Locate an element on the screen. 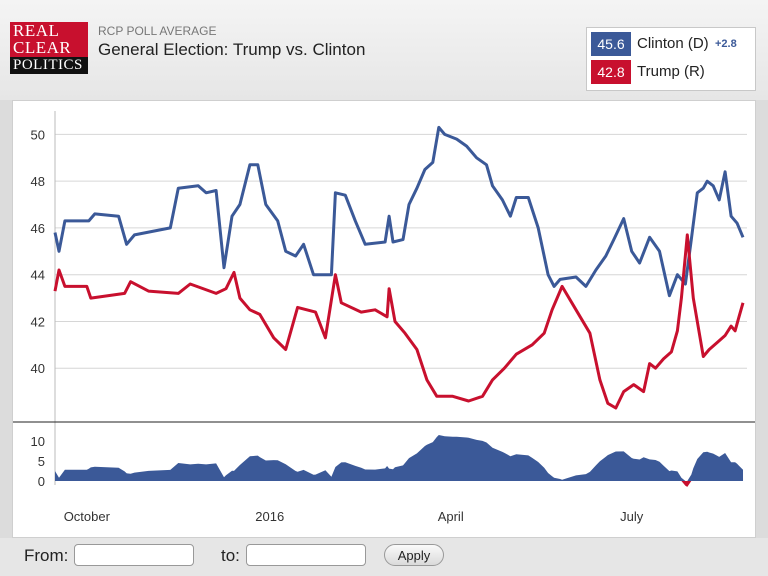 Image resolution: width=768 pixels, height=576 pixels. date-range-bar: From: to: Apply is located at coordinates (384, 557).